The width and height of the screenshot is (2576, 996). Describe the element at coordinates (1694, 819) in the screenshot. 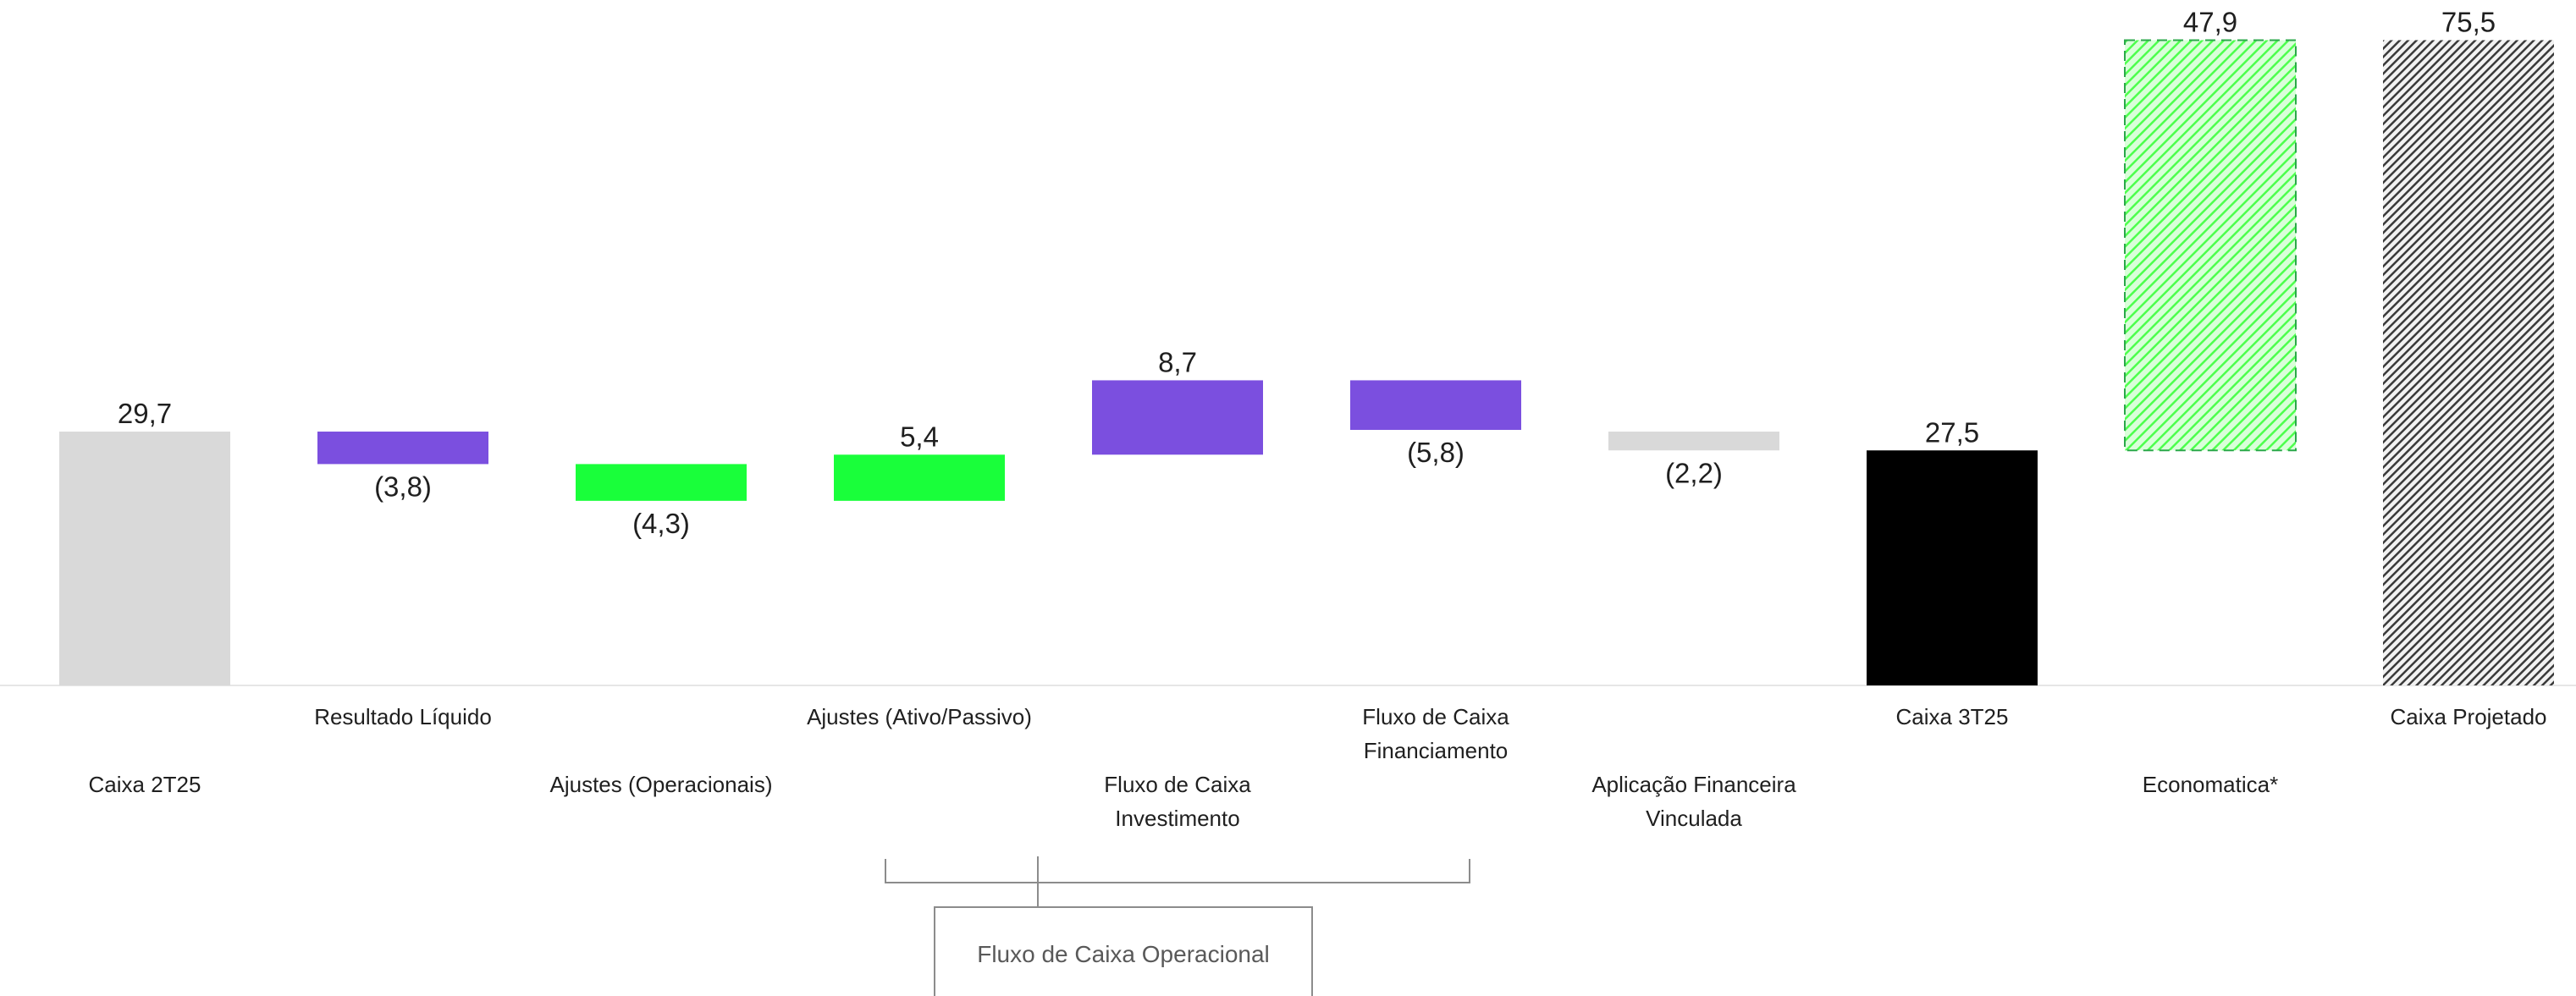

I see `category-label-line: Vinculada` at that location.